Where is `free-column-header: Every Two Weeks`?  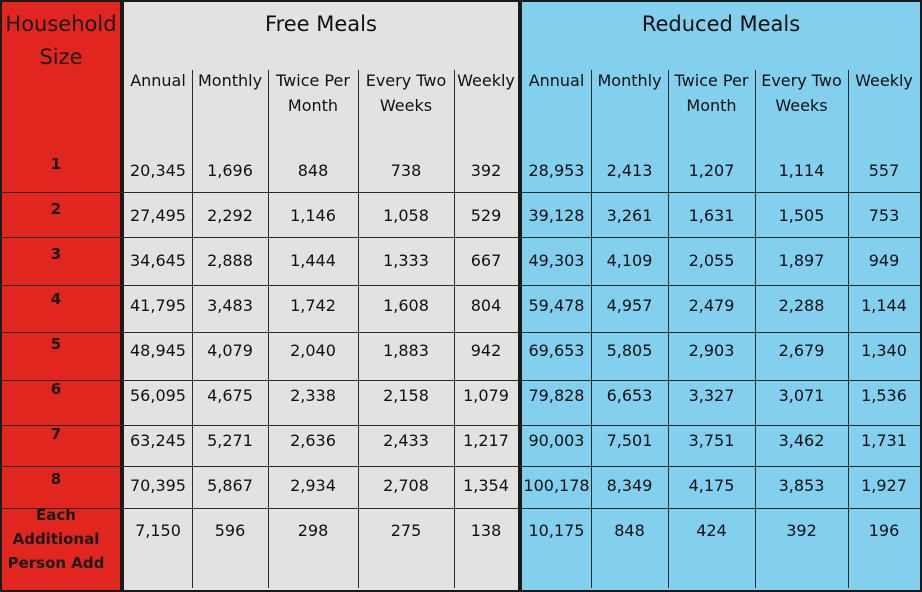 free-column-header: Every Two Weeks is located at coordinates (406, 93).